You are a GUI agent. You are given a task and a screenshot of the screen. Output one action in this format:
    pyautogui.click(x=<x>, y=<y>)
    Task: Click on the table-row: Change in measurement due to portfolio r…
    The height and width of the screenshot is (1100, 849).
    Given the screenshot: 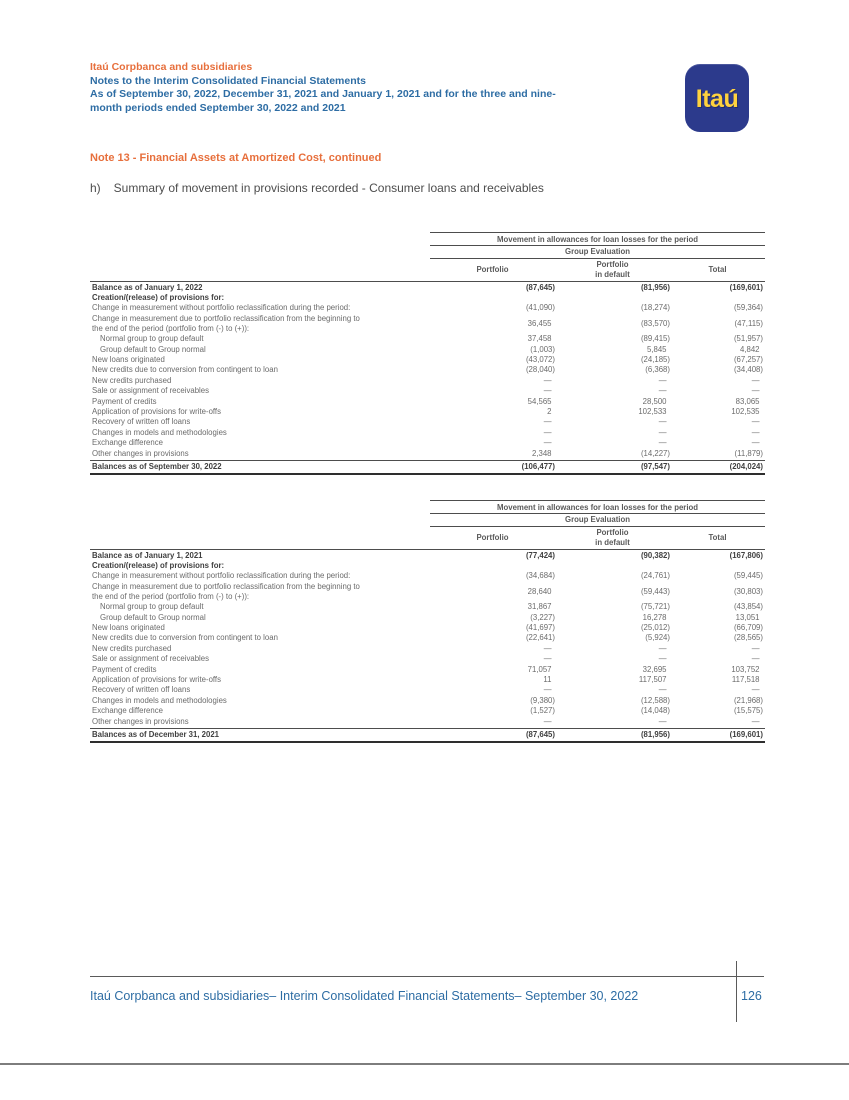 What is the action you would take?
    pyautogui.click(x=427, y=592)
    